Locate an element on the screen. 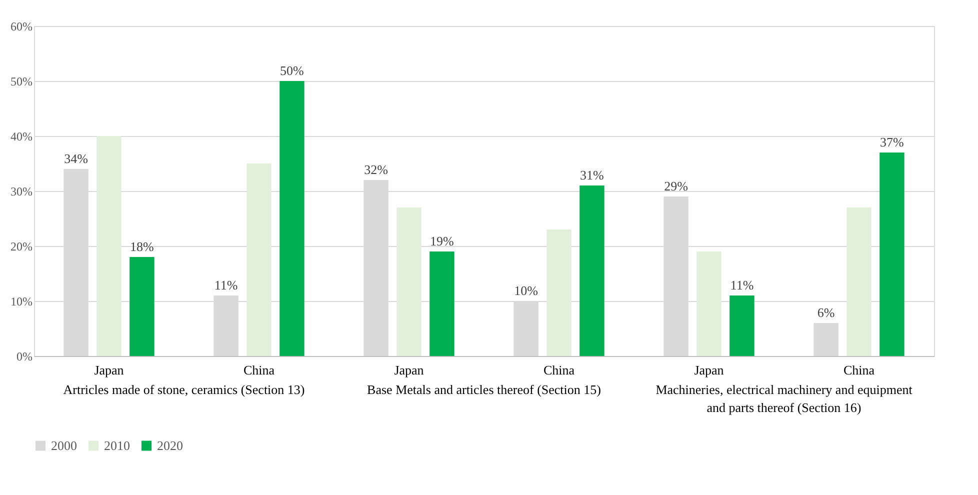  data-label: 50% is located at coordinates (292, 70).